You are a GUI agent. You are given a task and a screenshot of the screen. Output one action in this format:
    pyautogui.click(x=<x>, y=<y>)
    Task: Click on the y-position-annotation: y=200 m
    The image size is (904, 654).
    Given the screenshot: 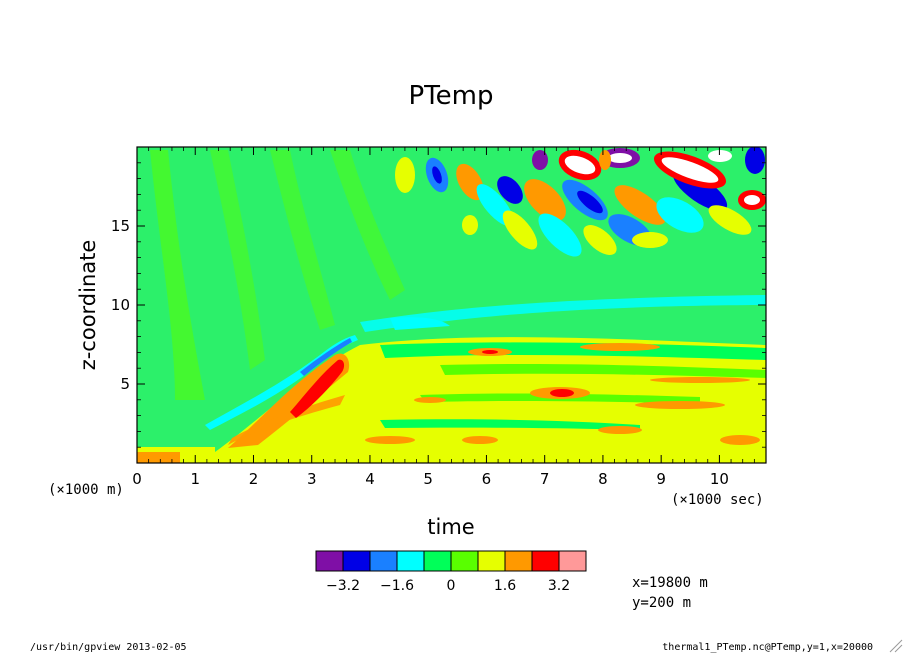 What is the action you would take?
    pyautogui.click(x=661, y=603)
    